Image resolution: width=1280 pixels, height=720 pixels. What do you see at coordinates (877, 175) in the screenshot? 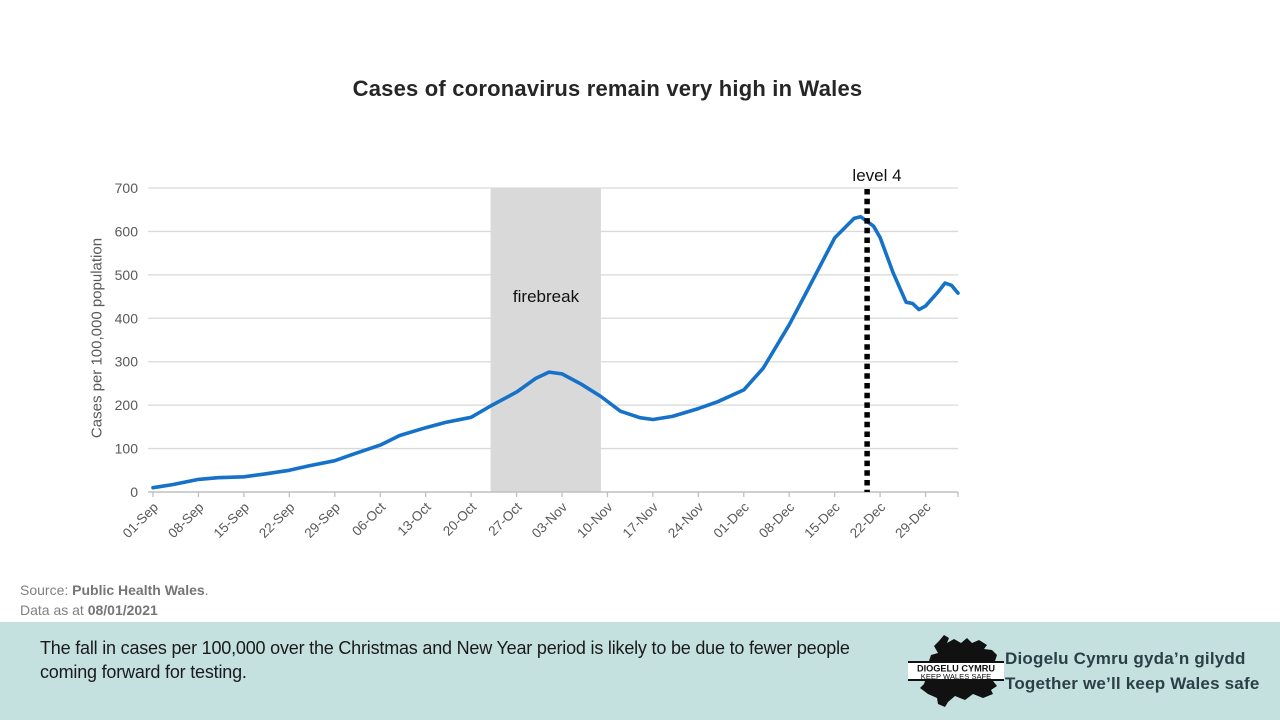
I see `level4-label: level 4` at bounding box center [877, 175].